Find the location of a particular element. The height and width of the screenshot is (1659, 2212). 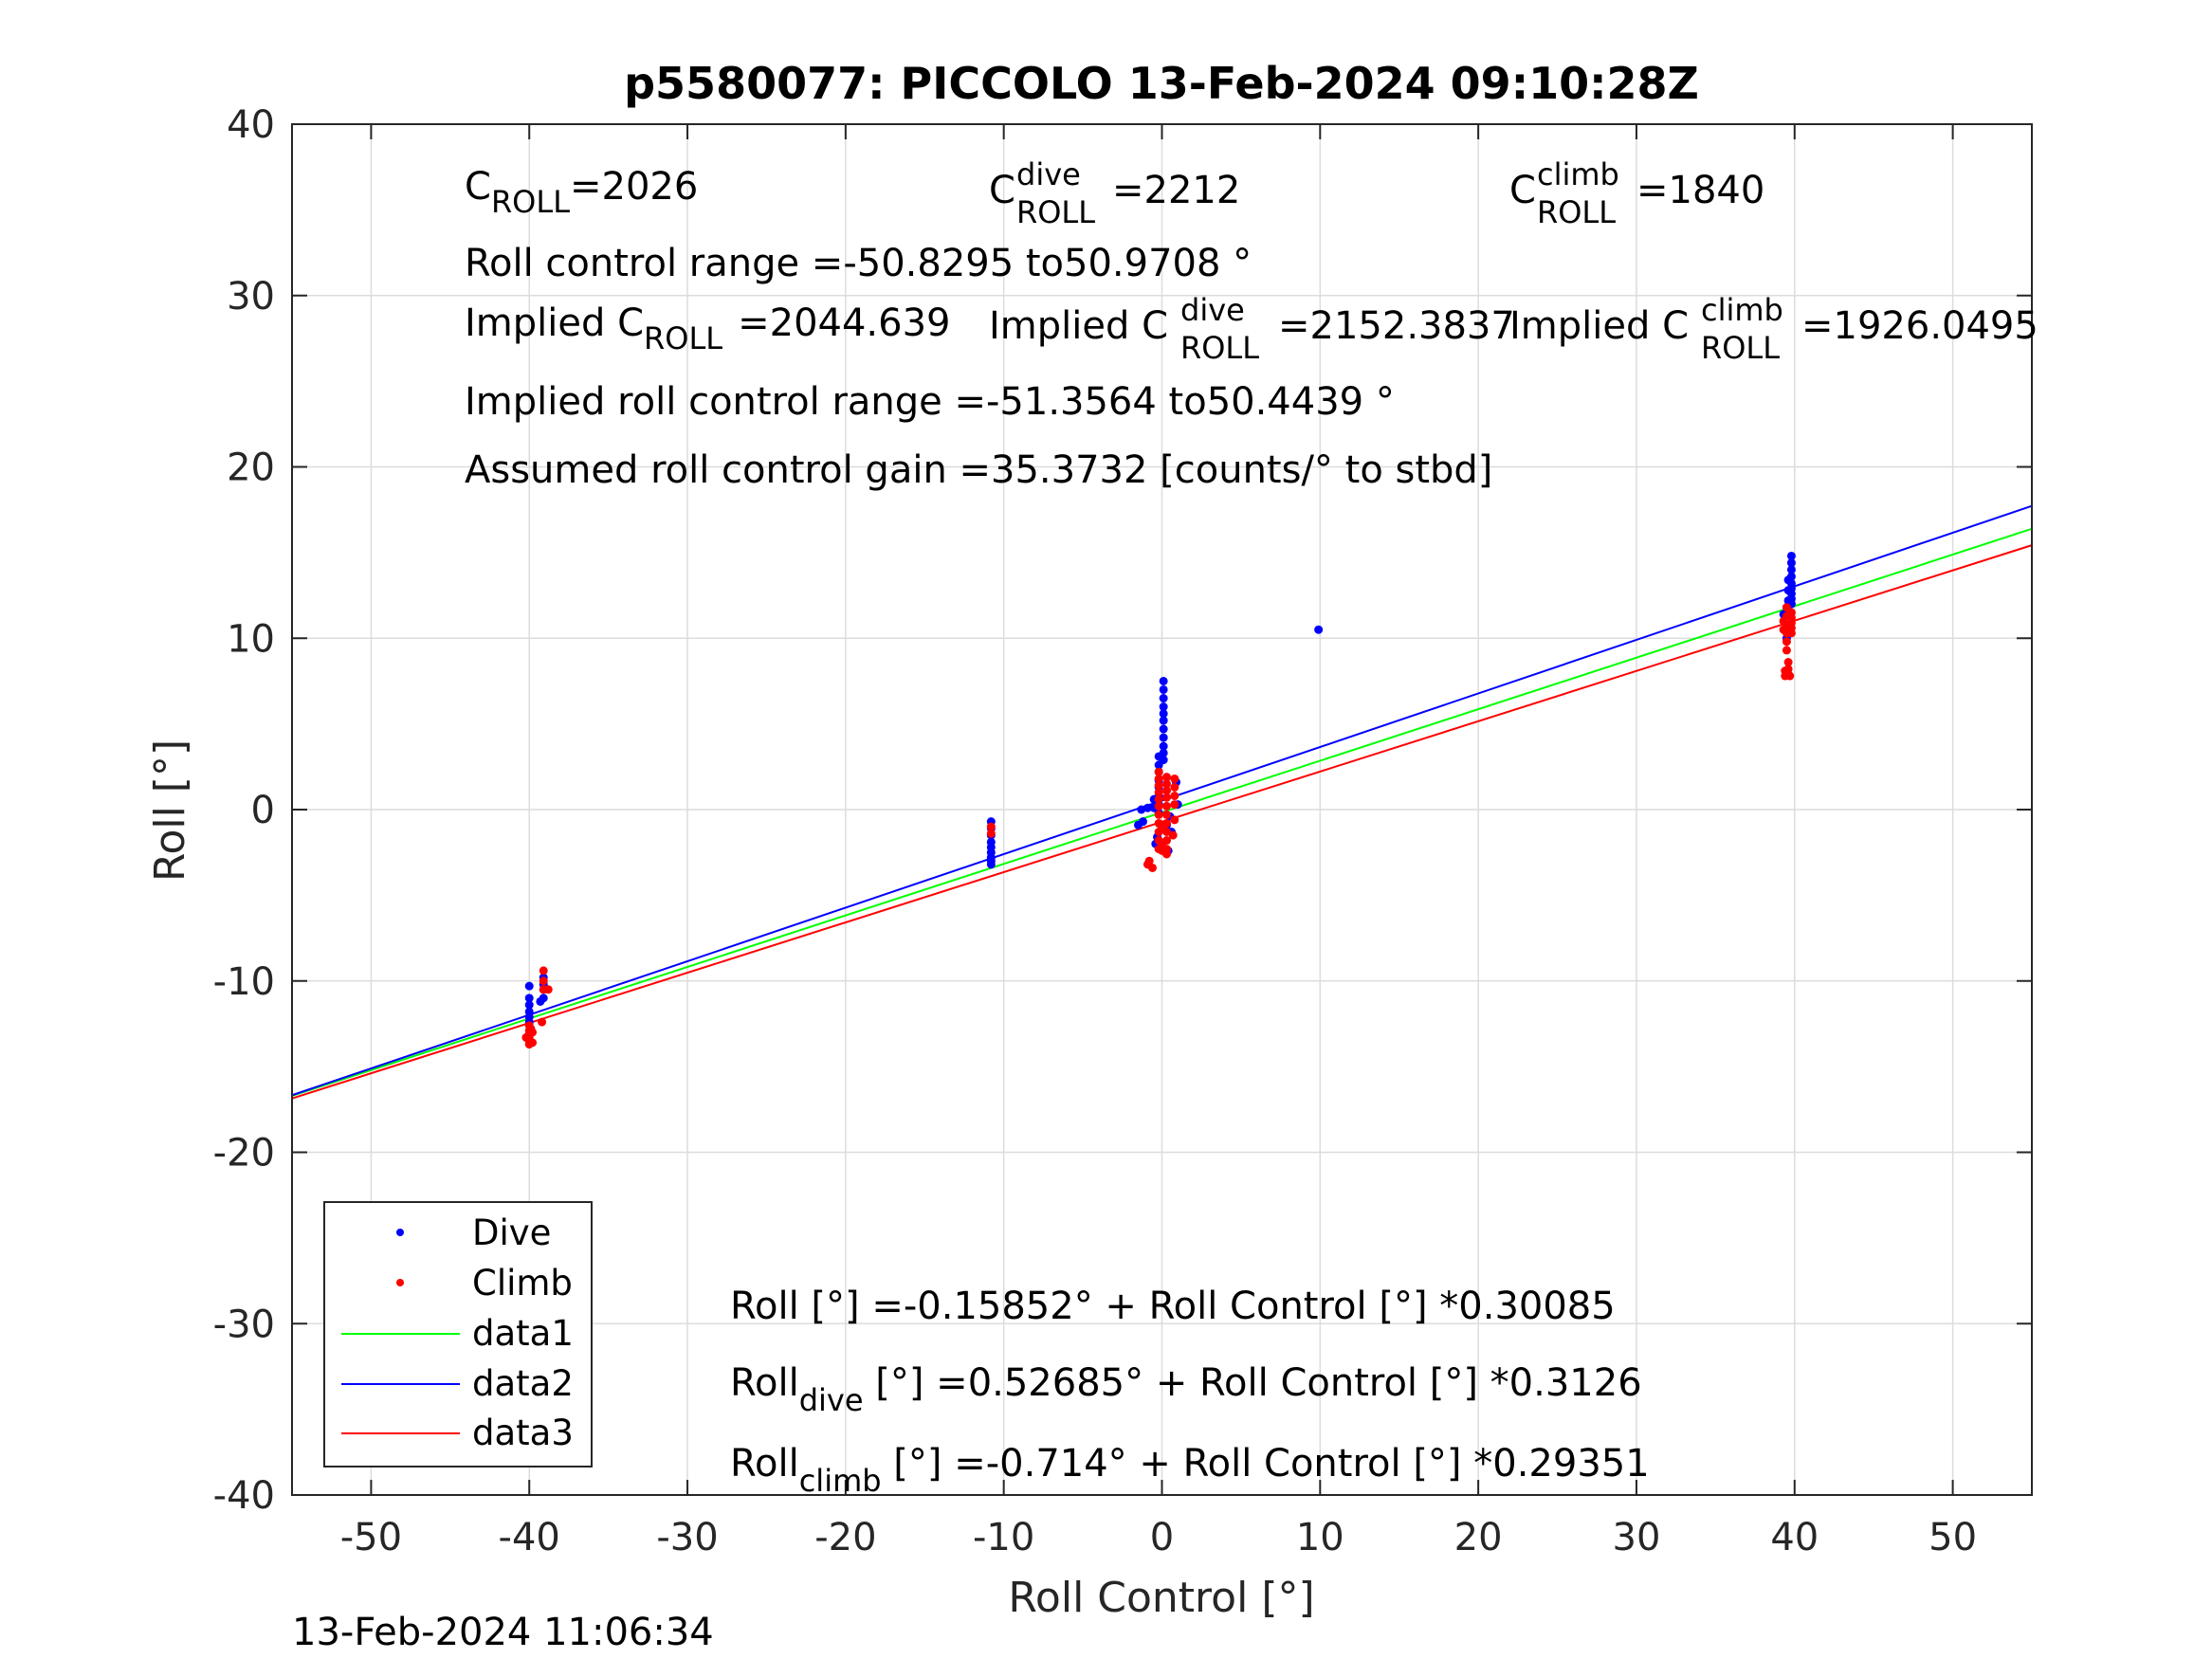

legend-climb-label: Climb is located at coordinates (522, 1283).